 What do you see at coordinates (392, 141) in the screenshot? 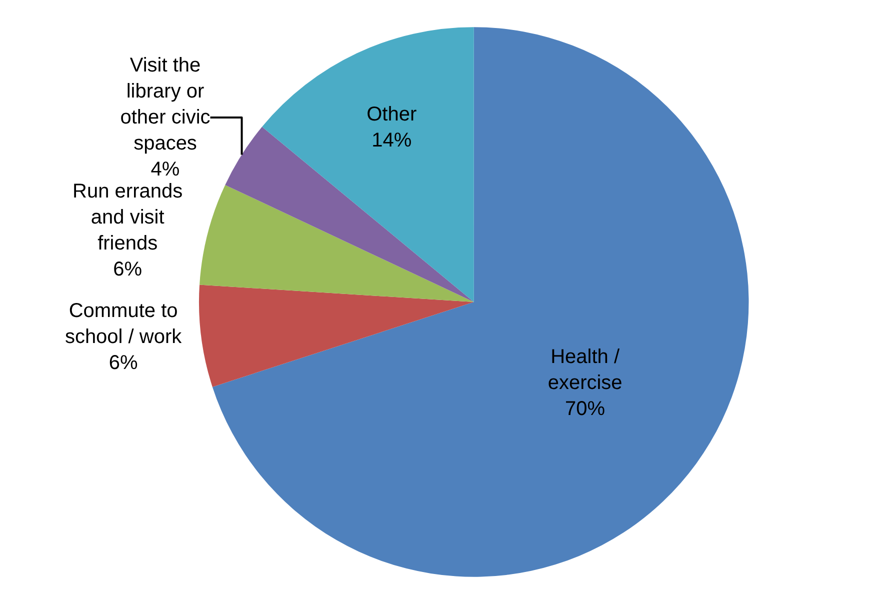
I see `data-label: 14%` at bounding box center [392, 141].